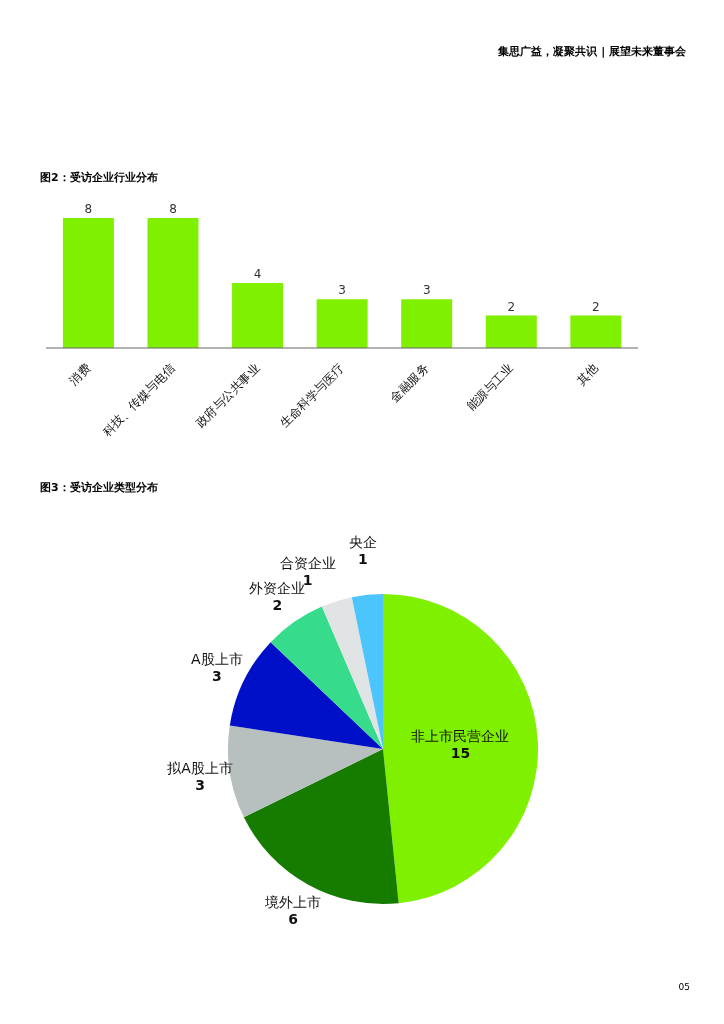 The image size is (724, 1024). What do you see at coordinates (460, 736) in the screenshot?
I see `slice-label: 非上市民营企业` at bounding box center [460, 736].